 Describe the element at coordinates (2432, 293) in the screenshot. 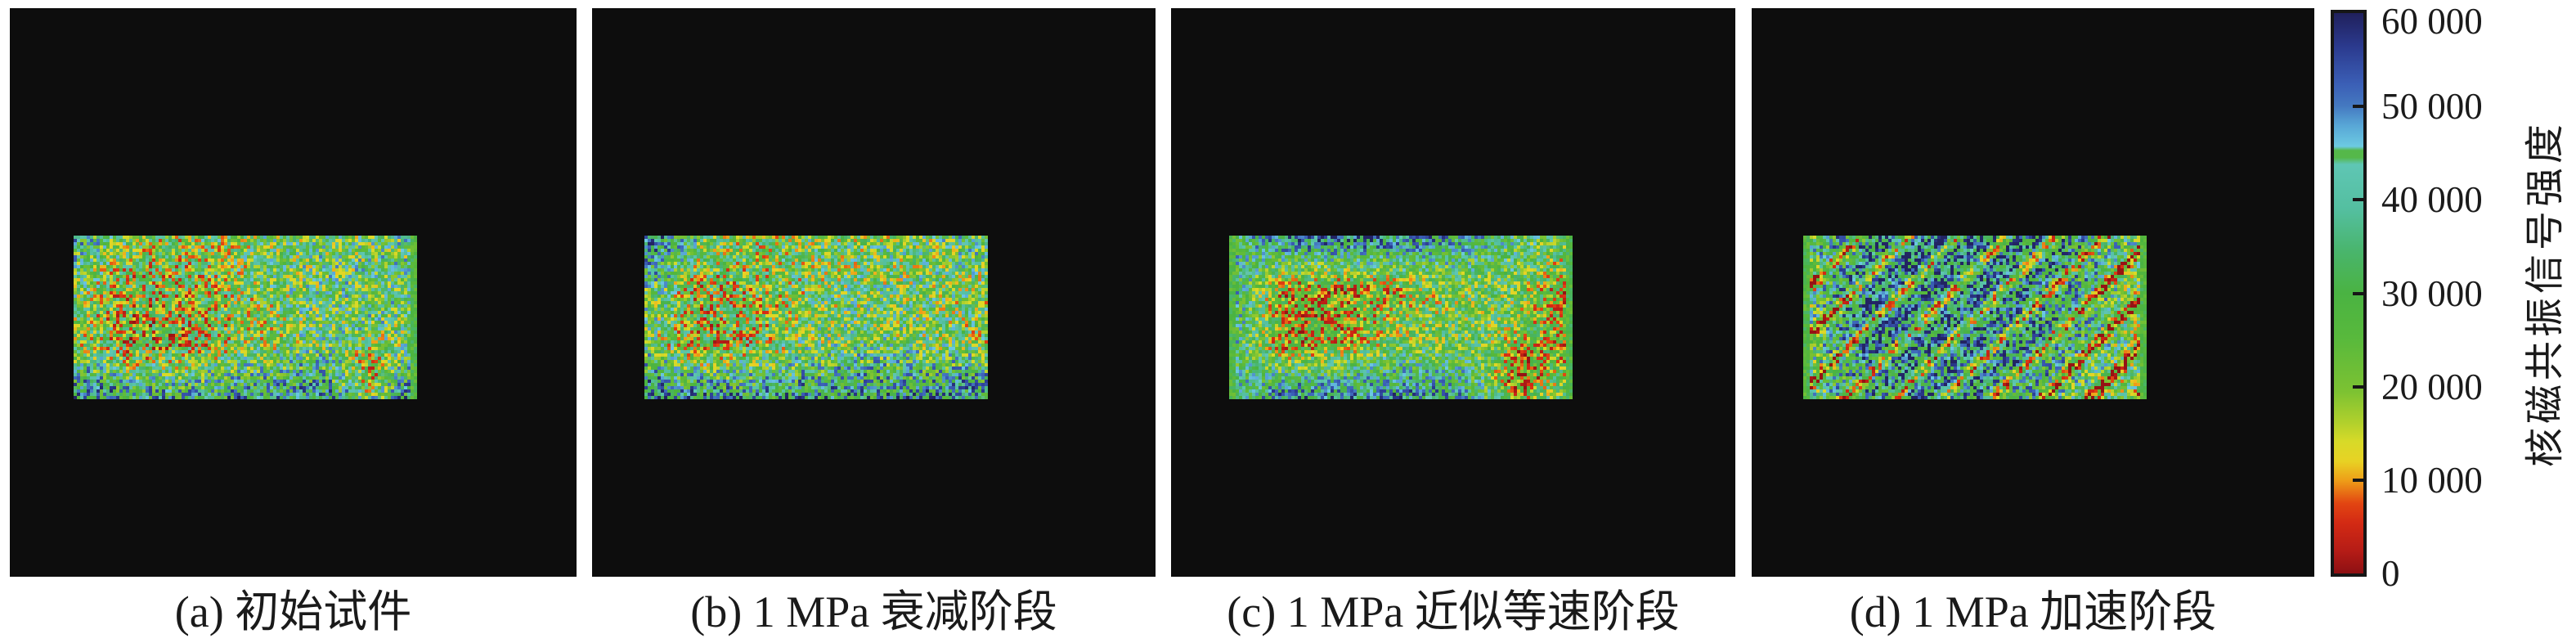

I see `colorbar-tick-label-30000: 30 000` at that location.